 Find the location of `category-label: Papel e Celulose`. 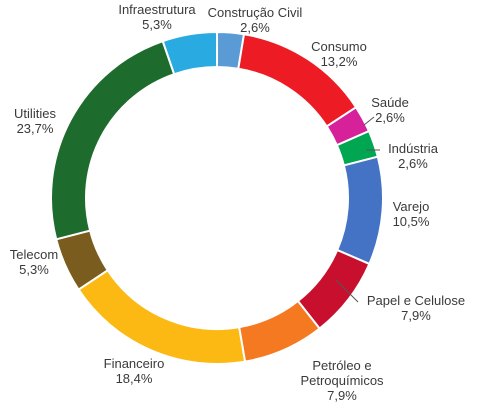

category-label: Papel e Celulose is located at coordinates (416, 300).